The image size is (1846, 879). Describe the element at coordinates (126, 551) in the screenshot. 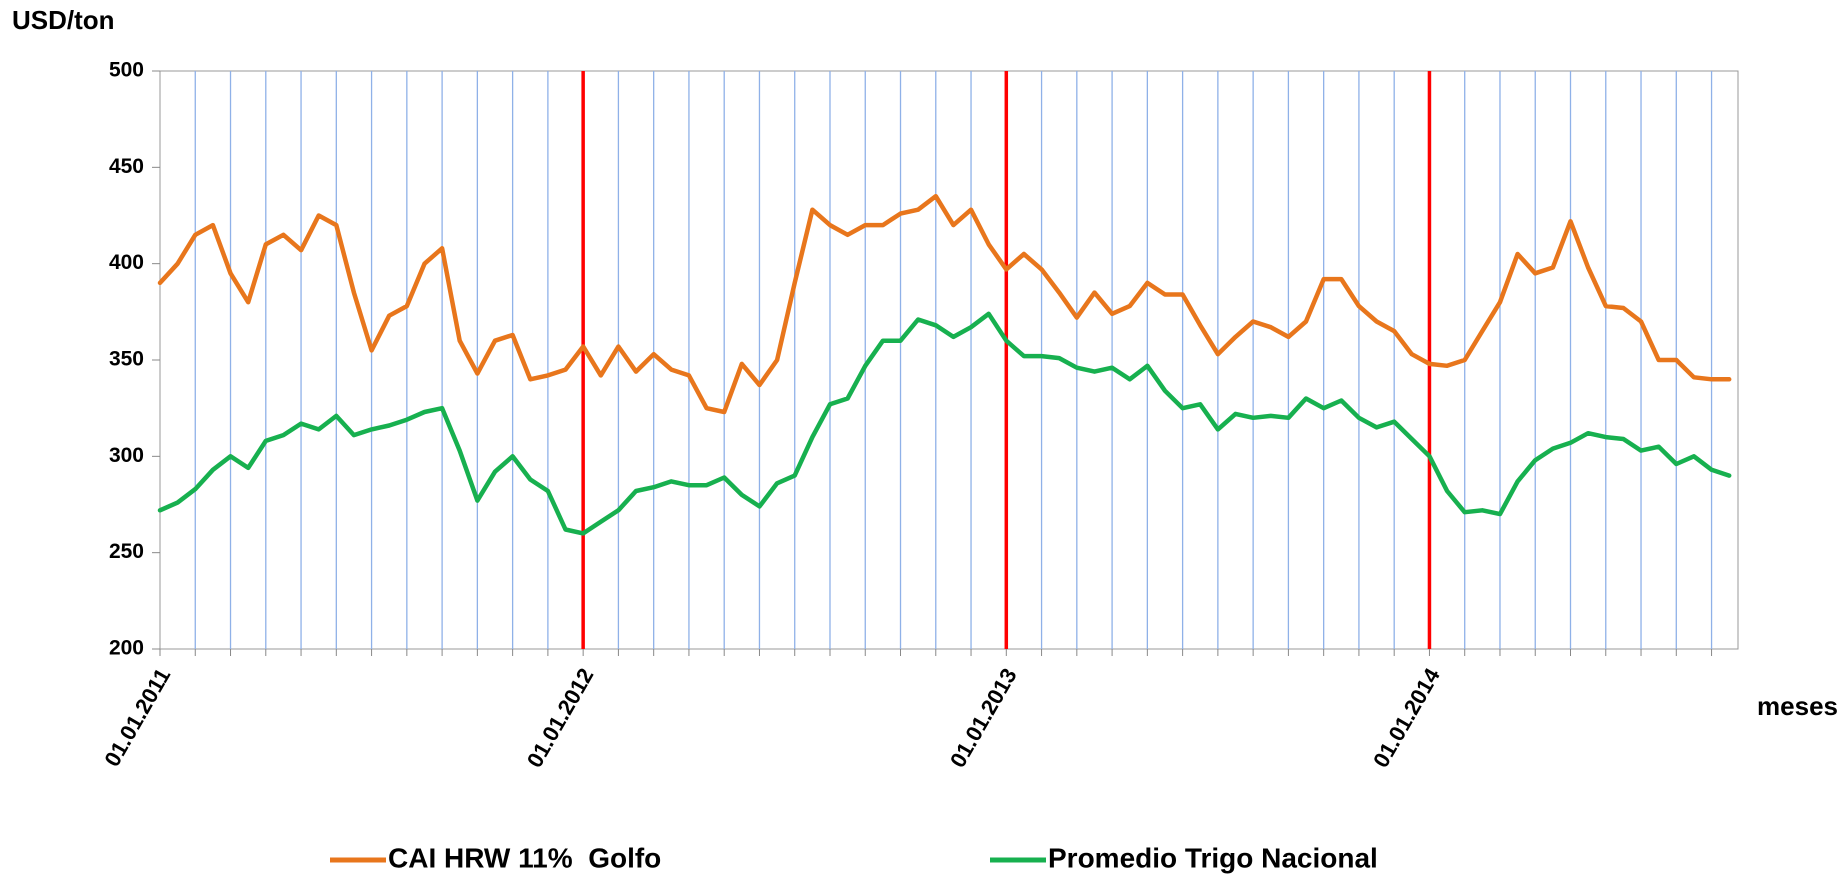

I see `y-tick-label: 250` at that location.